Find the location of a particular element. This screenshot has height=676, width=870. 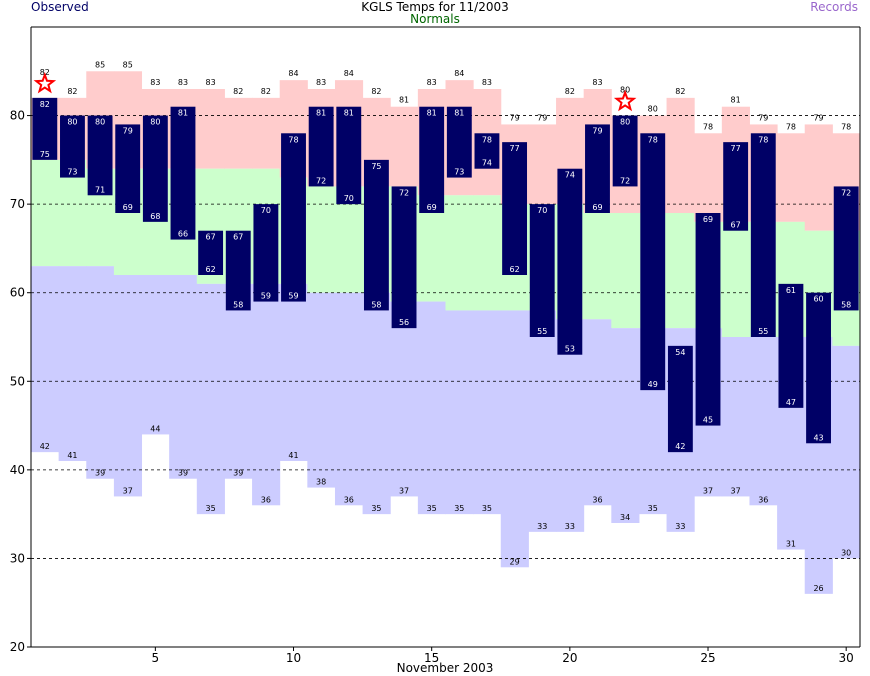

observed-high-label-day-18: 77 is located at coordinates (514, 148).